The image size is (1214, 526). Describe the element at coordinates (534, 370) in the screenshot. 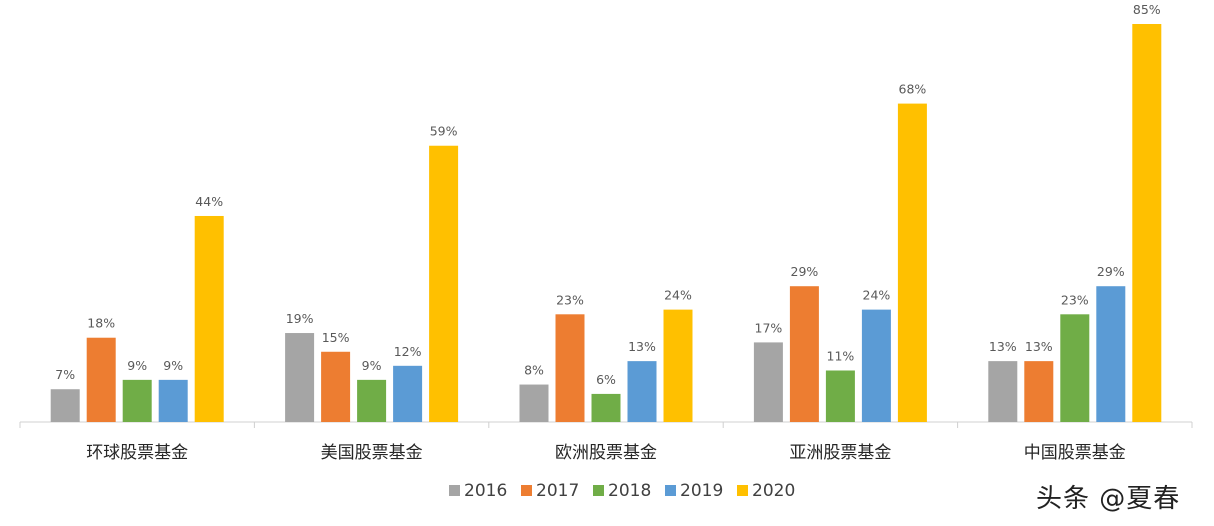

I see `data-label: 8%` at that location.